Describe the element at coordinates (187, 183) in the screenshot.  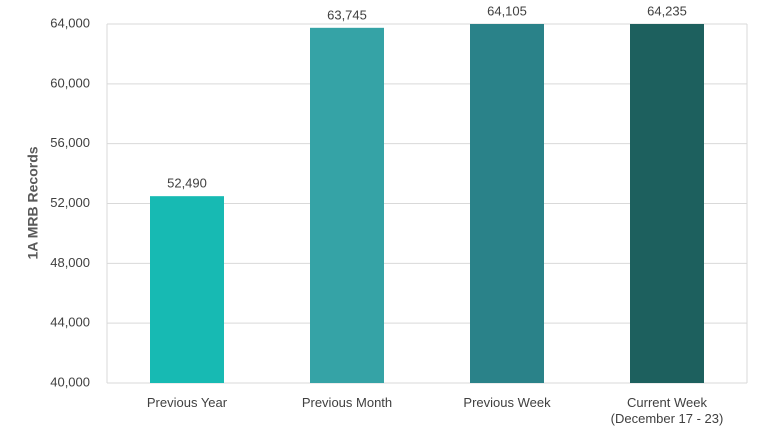
I see `data-label: 52,490` at that location.